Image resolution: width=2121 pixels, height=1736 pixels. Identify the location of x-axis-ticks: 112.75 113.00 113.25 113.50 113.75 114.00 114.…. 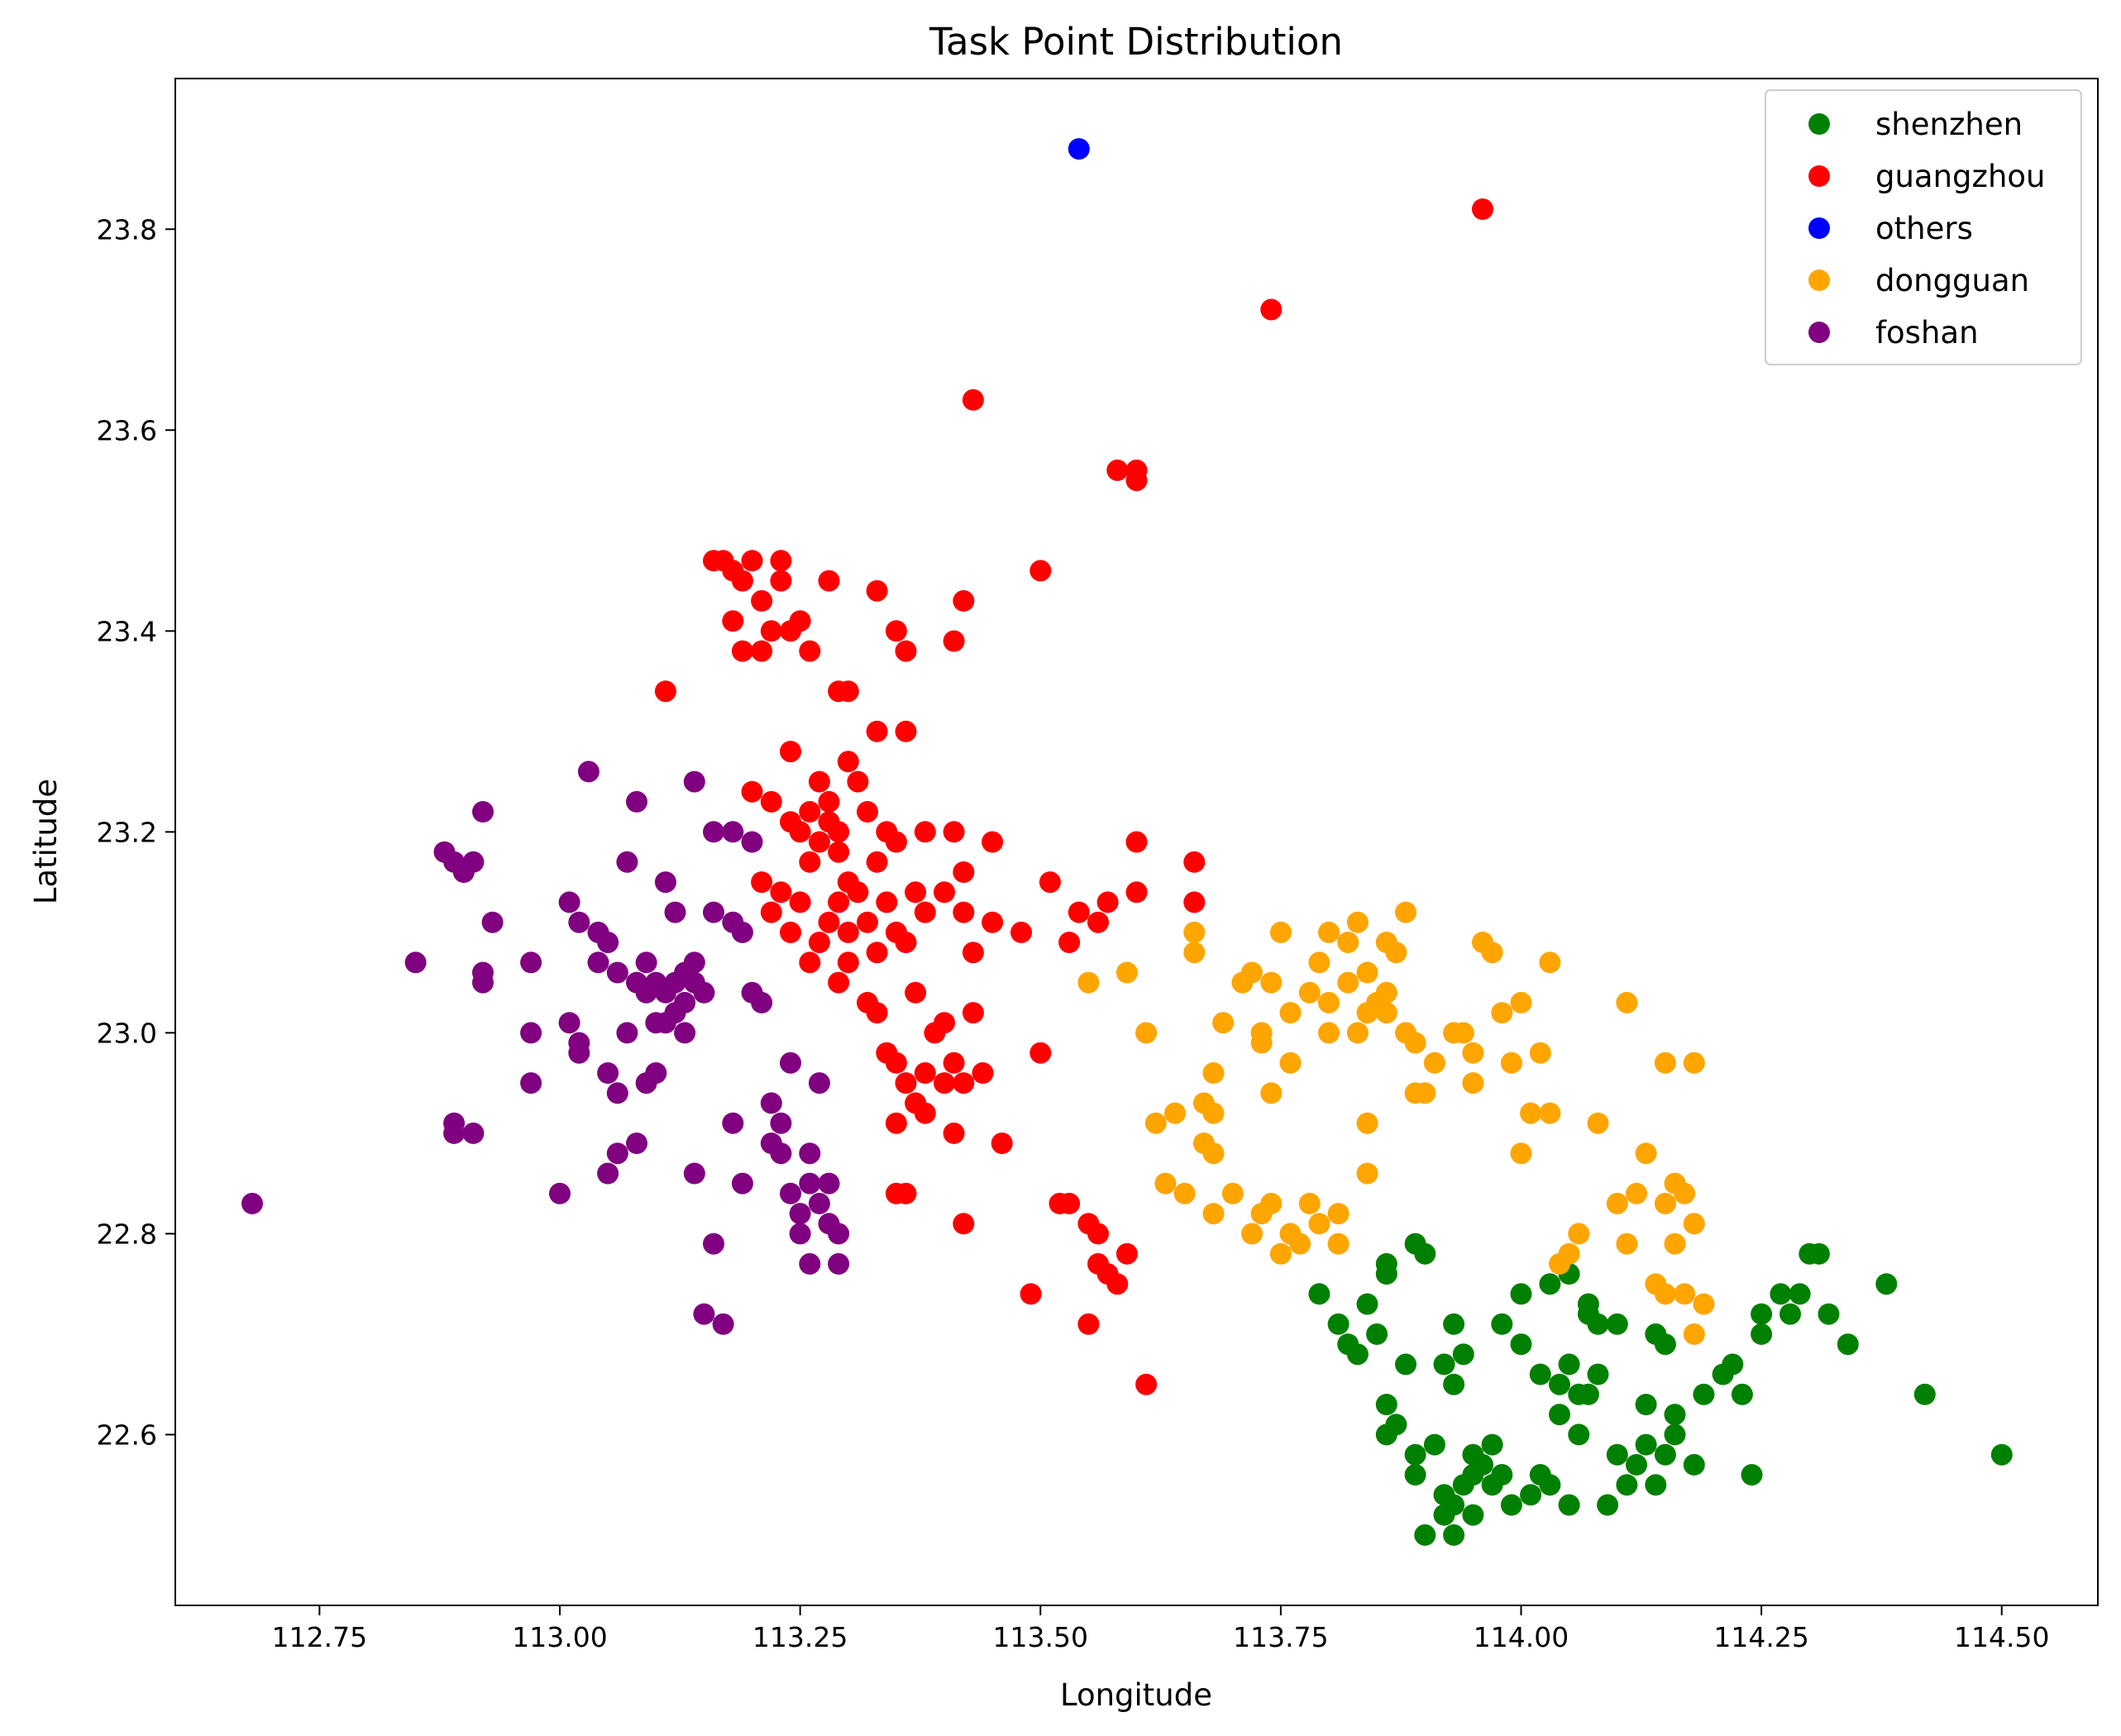
(1160, 1629).